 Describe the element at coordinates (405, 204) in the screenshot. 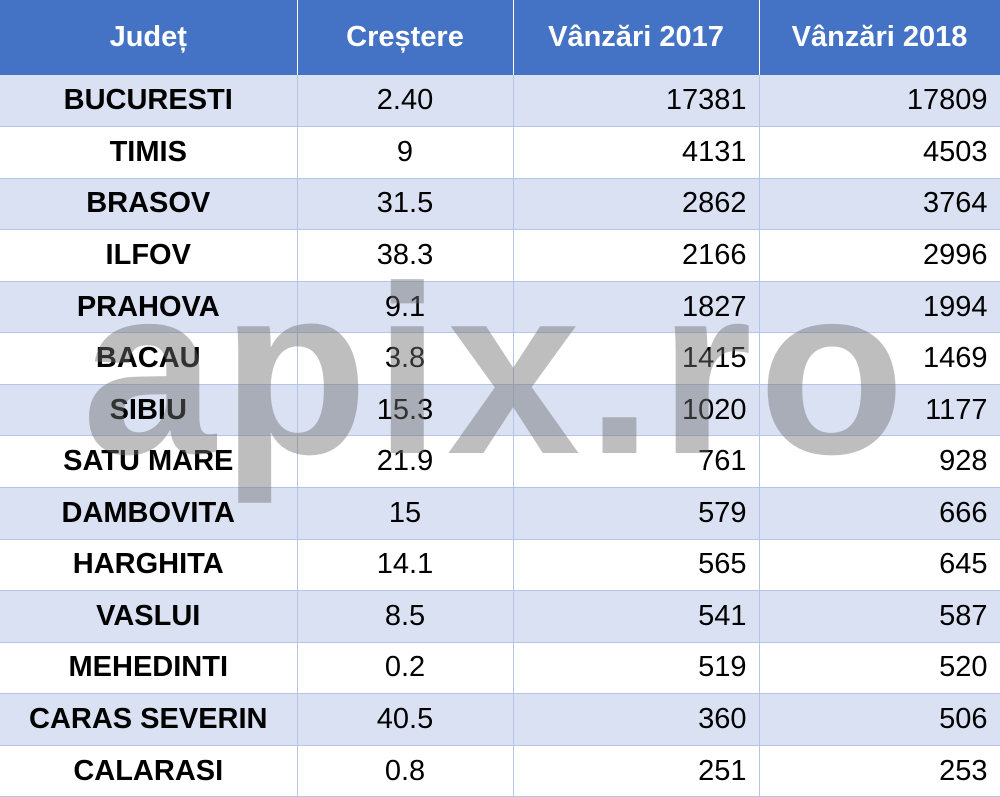

I see `table-cell: 31.5` at that location.